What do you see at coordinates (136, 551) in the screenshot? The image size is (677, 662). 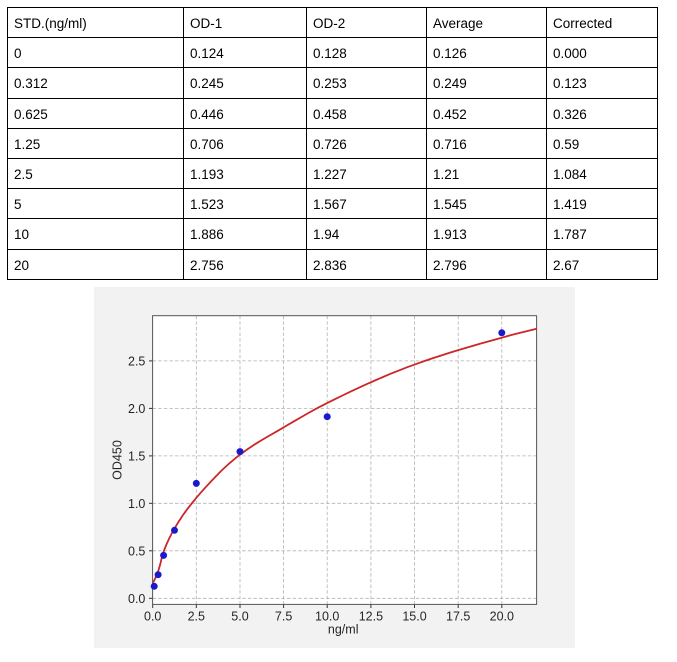 I see `svg-text: 0.5` at bounding box center [136, 551].